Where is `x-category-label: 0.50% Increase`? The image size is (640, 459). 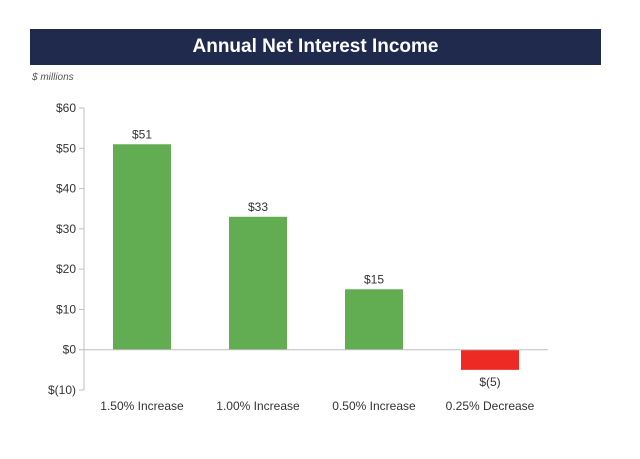 x-category-label: 0.50% Increase is located at coordinates (374, 406).